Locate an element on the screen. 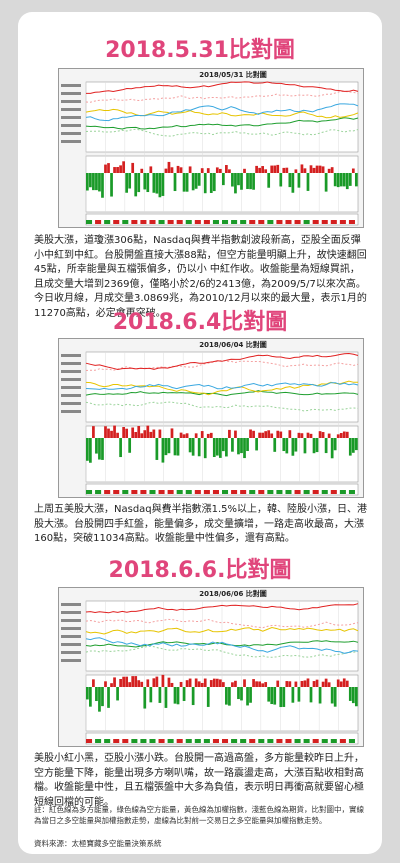 This screenshot has width=400, height=863. chart-title: 2018/06/04 比對圖 is located at coordinates (233, 344).